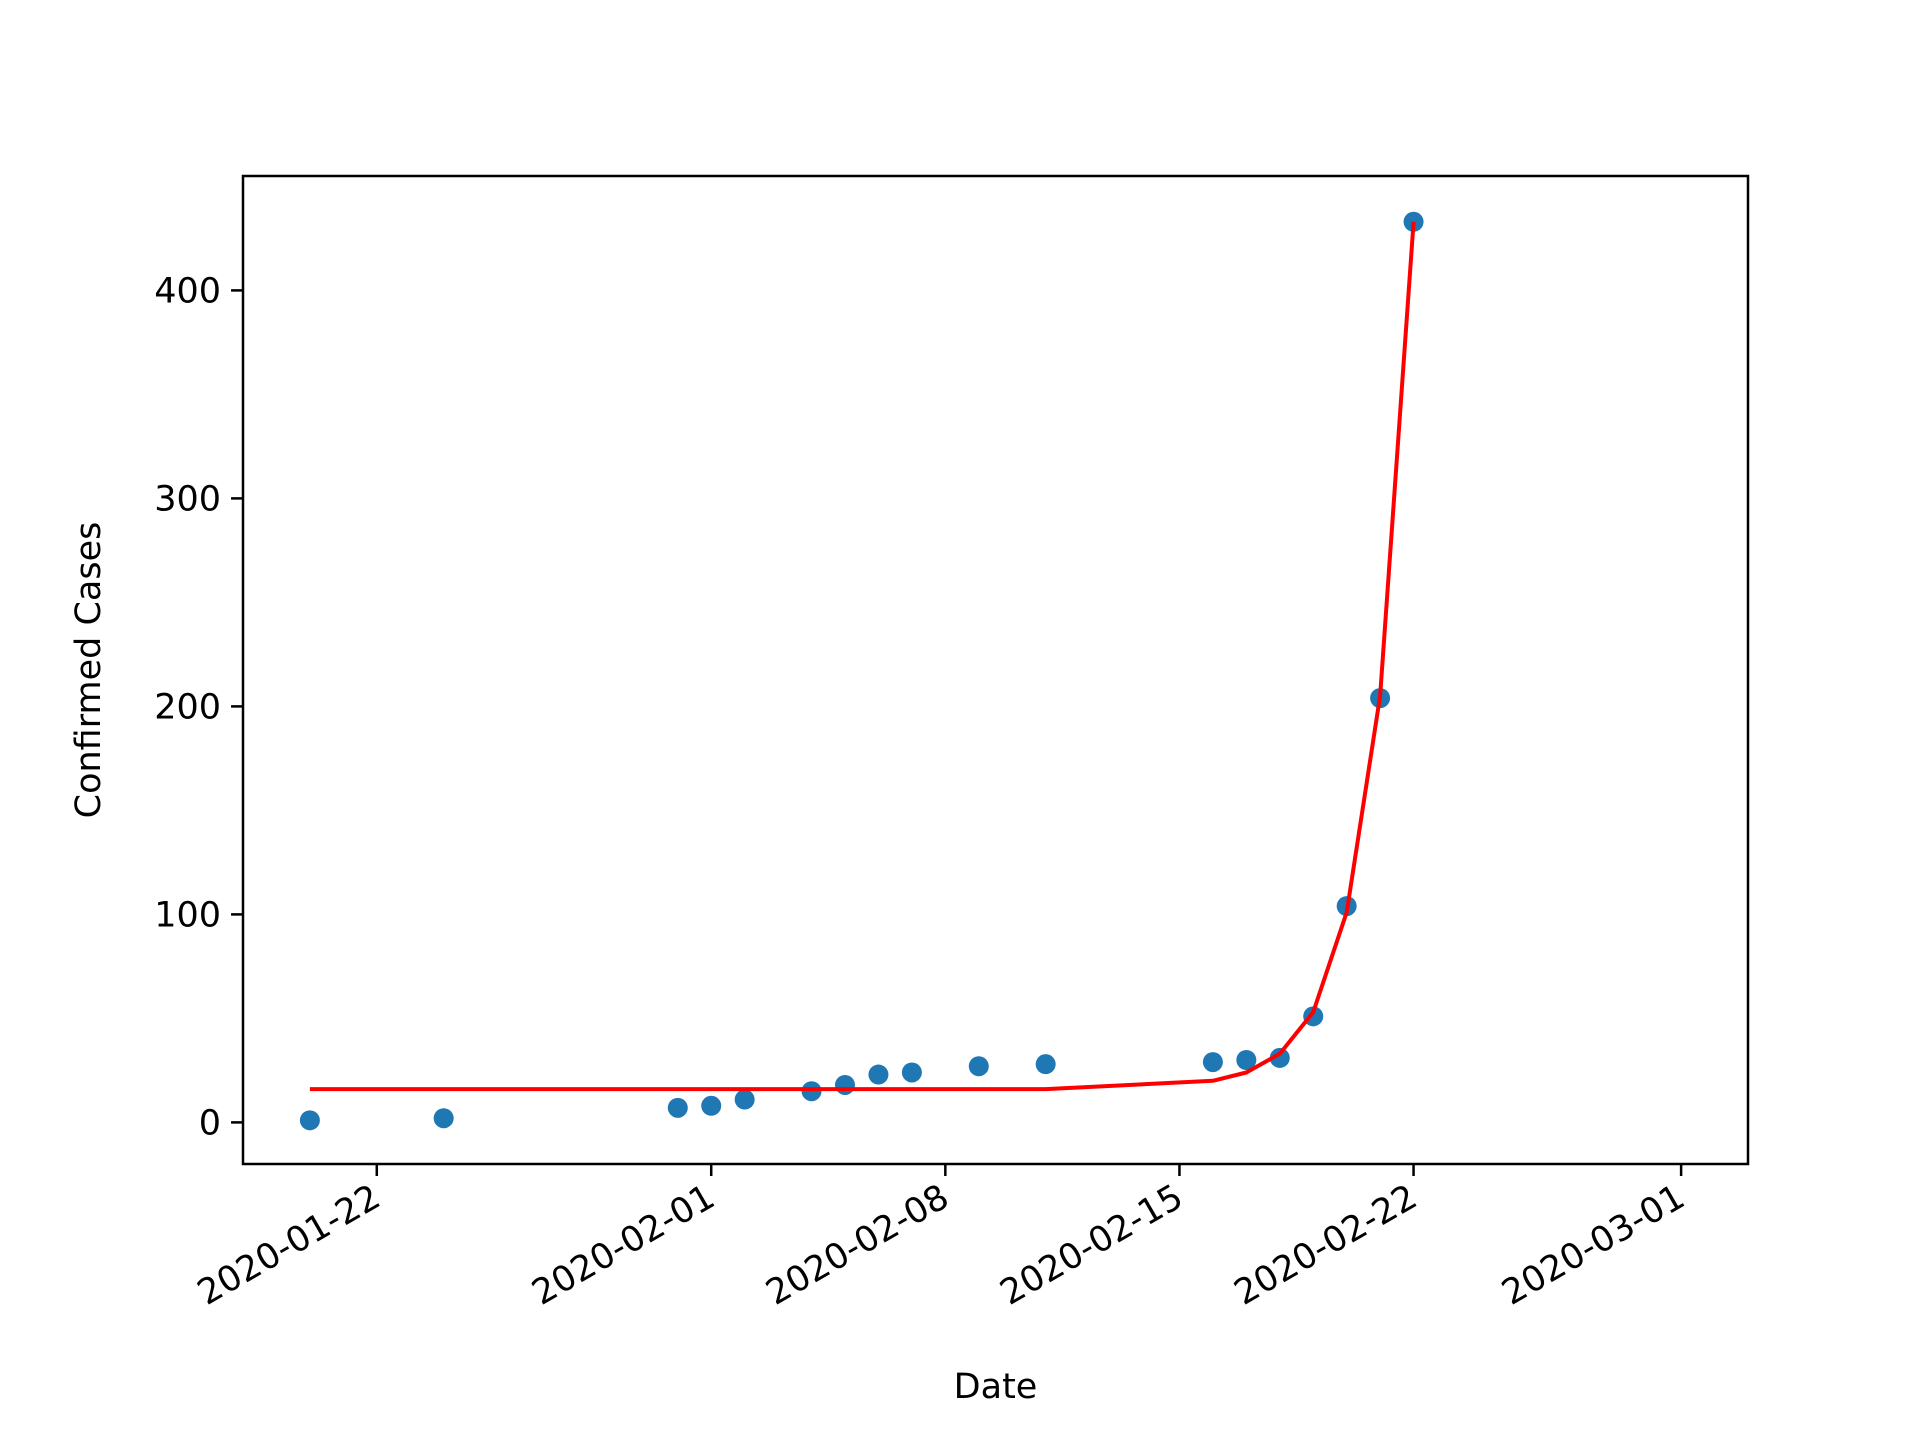  I want to click on x-axis-label: Date, so click(996, 1387).